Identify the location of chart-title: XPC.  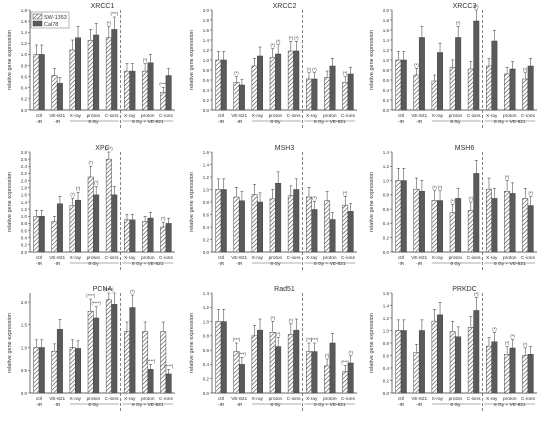
(102, 148).